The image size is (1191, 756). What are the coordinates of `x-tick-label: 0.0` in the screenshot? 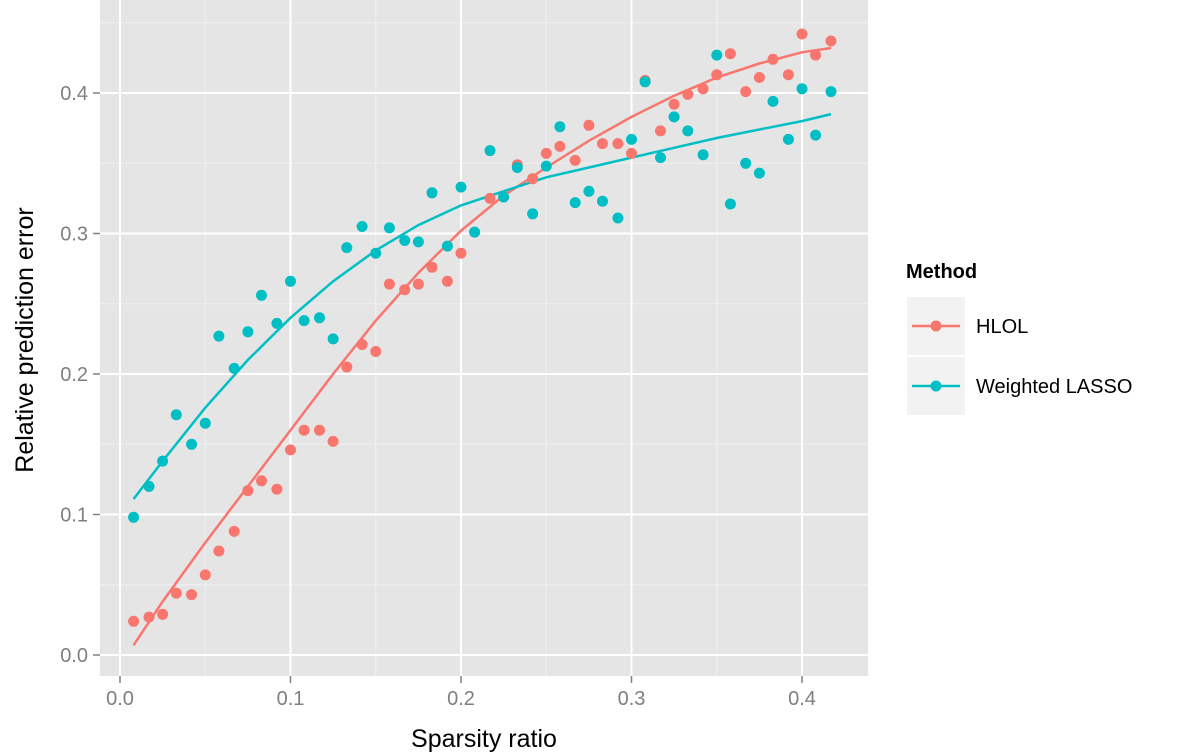 It's located at (120, 699).